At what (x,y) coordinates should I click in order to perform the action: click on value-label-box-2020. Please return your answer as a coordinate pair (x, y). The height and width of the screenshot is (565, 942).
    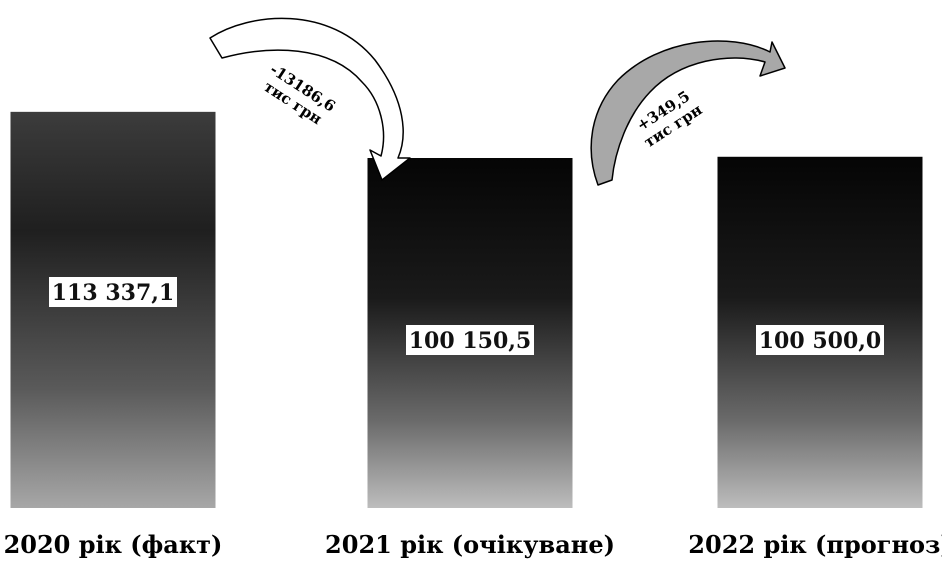
    Looking at the image, I should click on (113, 292).